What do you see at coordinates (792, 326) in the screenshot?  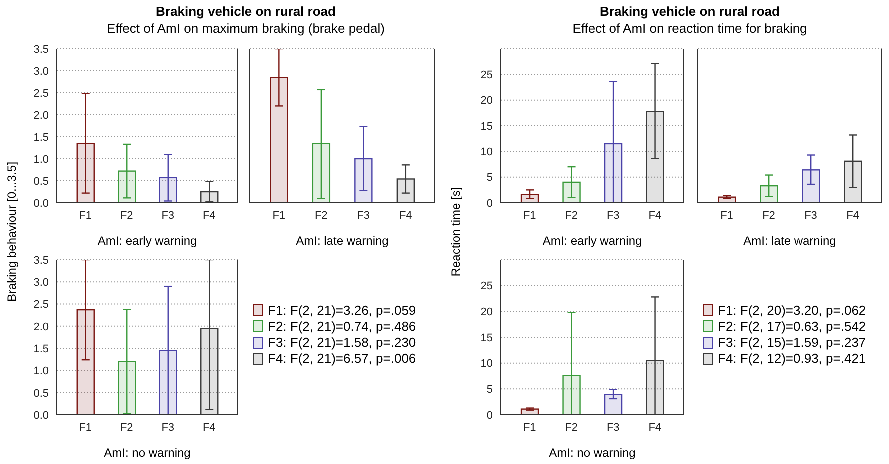 I see `text: F2: F(2, 17)=0.63, p=.542` at bounding box center [792, 326].